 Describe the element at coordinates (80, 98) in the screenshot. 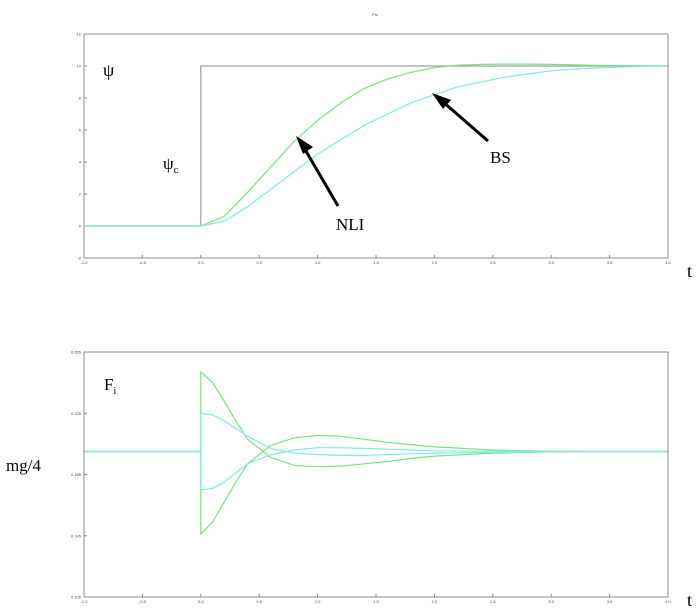

I see `y-tick-label: 8` at that location.